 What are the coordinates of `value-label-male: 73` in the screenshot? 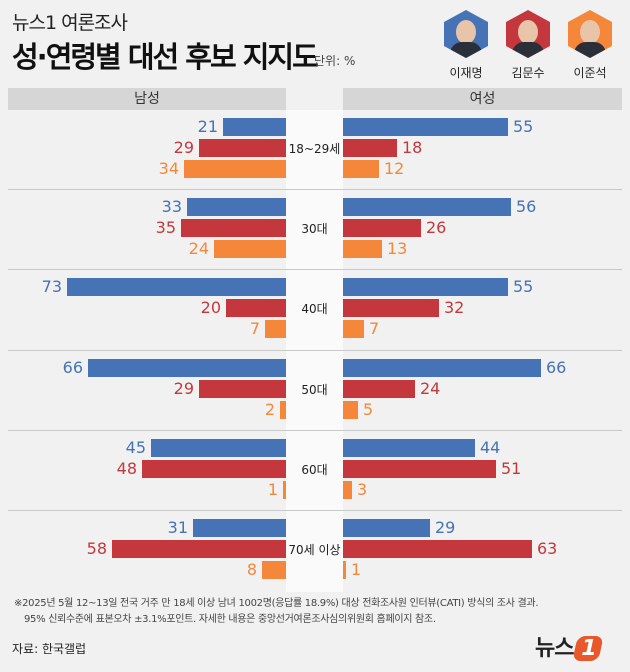 It's located at (51, 287).